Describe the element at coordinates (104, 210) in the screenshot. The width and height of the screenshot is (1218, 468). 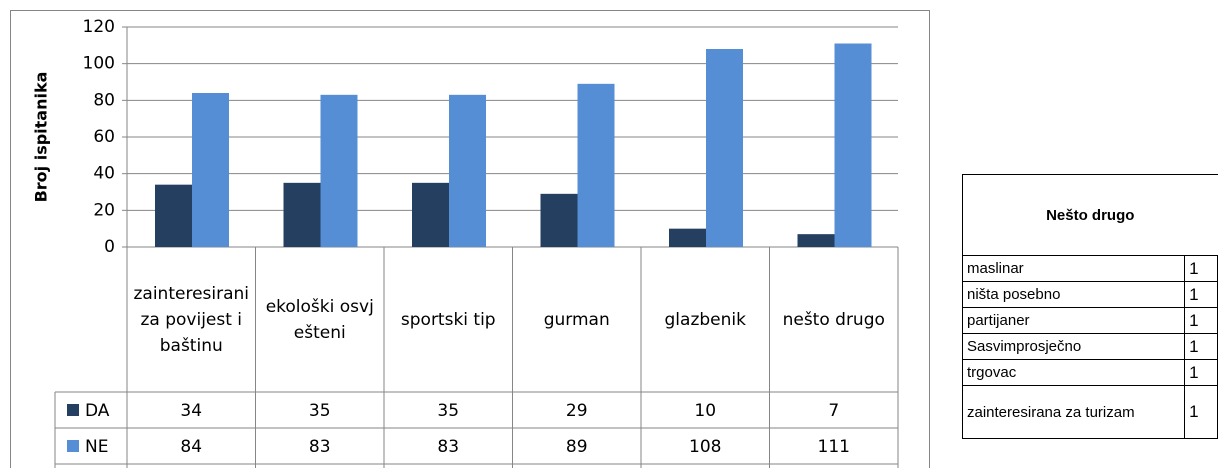
I see `y-tick-label: 20` at that location.